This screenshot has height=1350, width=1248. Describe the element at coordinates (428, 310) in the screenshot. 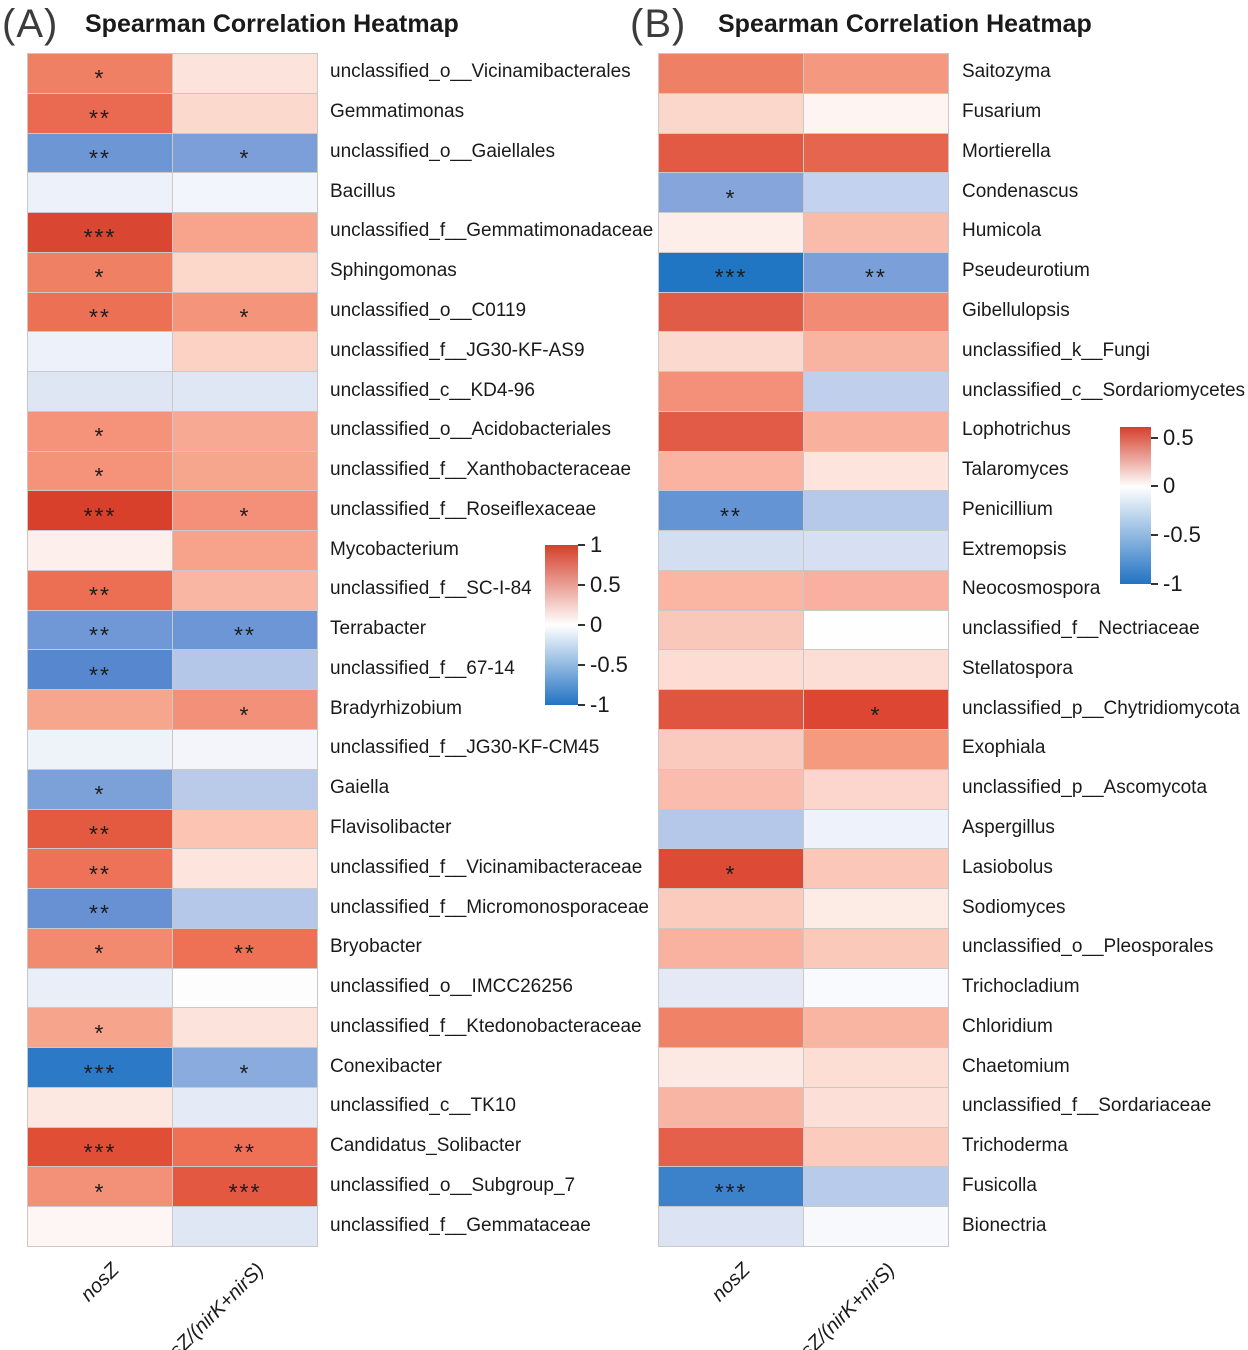

I see `row-label: unclassified_o__C0119` at that location.